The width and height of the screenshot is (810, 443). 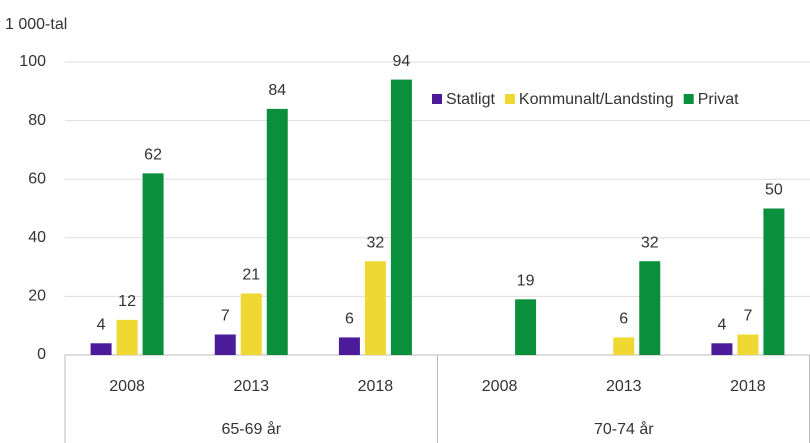 I want to click on y-tick-label: 80, so click(x=37, y=120).